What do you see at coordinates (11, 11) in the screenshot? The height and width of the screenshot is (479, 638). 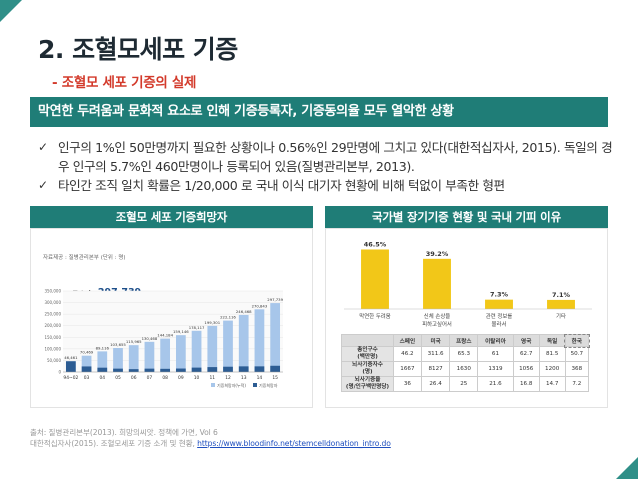 I see `corner-decoration-top-left` at bounding box center [11, 11].